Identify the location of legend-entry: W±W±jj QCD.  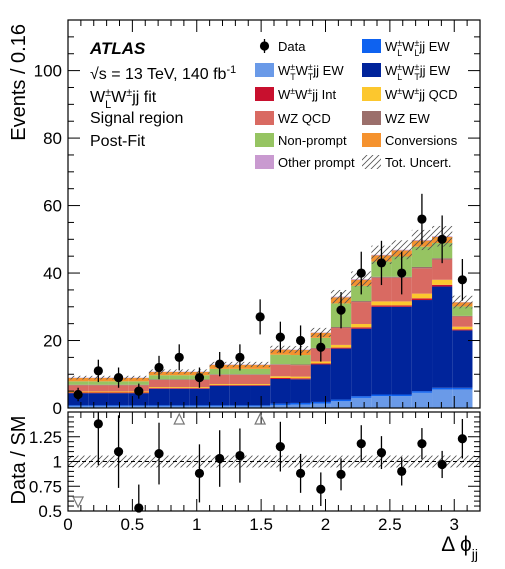
(410, 94).